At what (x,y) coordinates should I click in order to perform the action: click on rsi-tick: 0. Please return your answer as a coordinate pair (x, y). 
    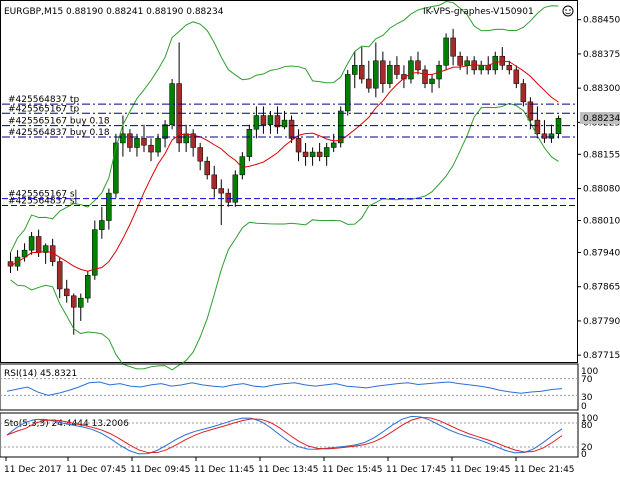
    Looking at the image, I should click on (584, 407).